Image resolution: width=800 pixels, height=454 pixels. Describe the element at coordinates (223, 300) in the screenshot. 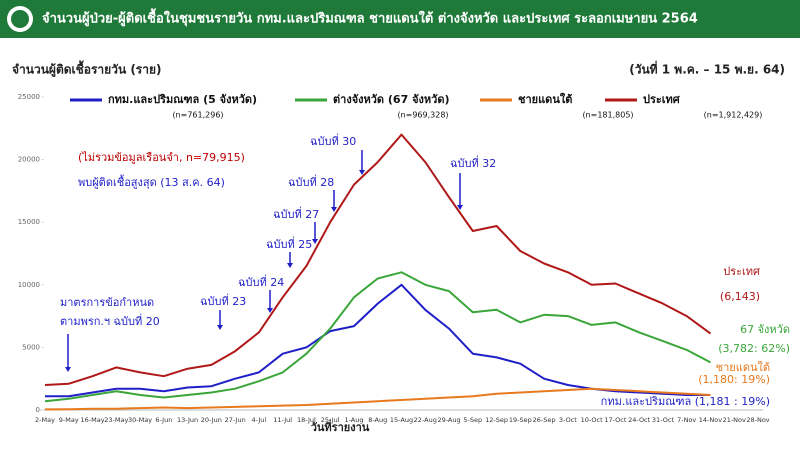

I see `annotation: ฉบับที่ 23` at that location.